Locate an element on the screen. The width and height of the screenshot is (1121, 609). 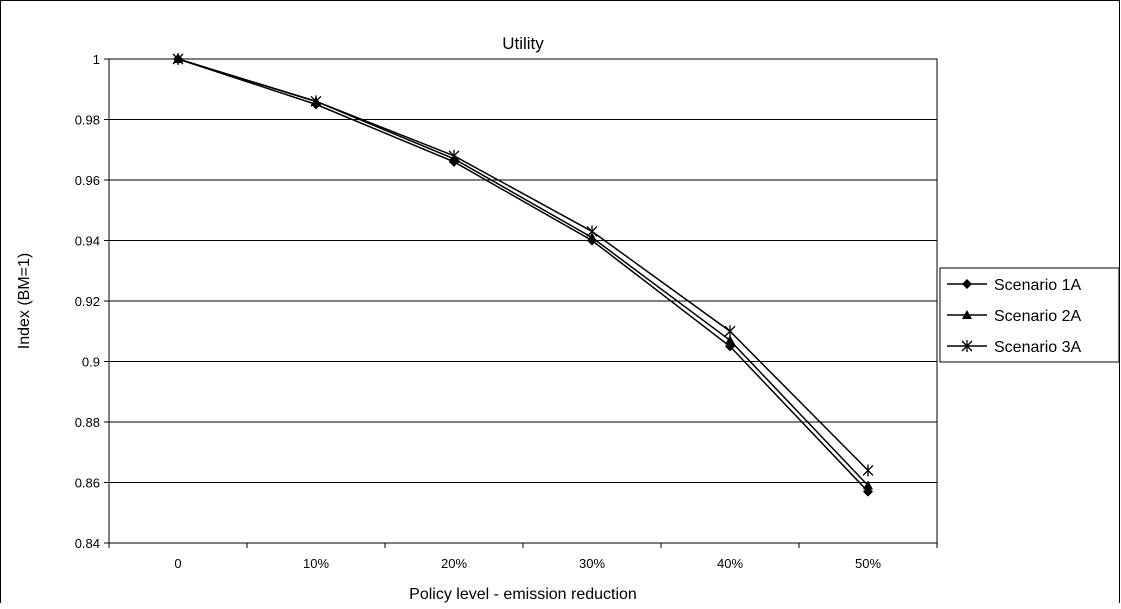
y-tick-label: 0.86 is located at coordinates (87, 483).